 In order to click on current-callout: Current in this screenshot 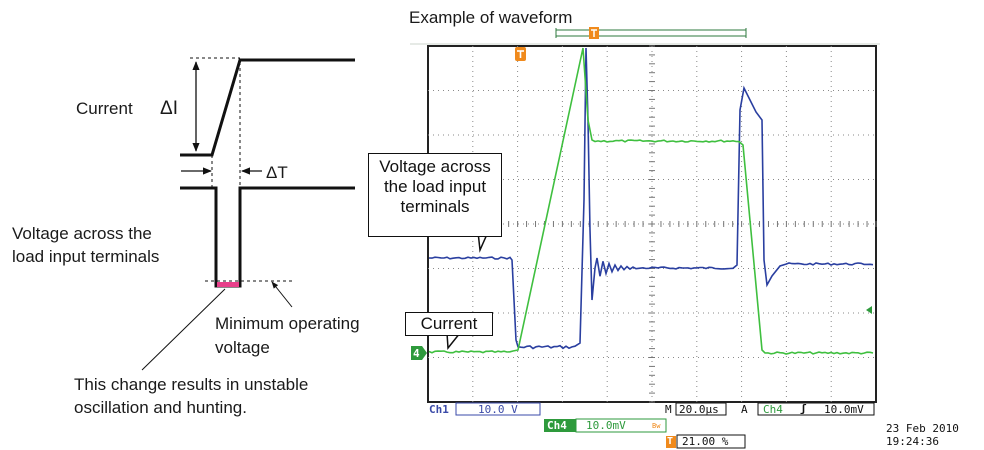, I will do `click(449, 324)`.